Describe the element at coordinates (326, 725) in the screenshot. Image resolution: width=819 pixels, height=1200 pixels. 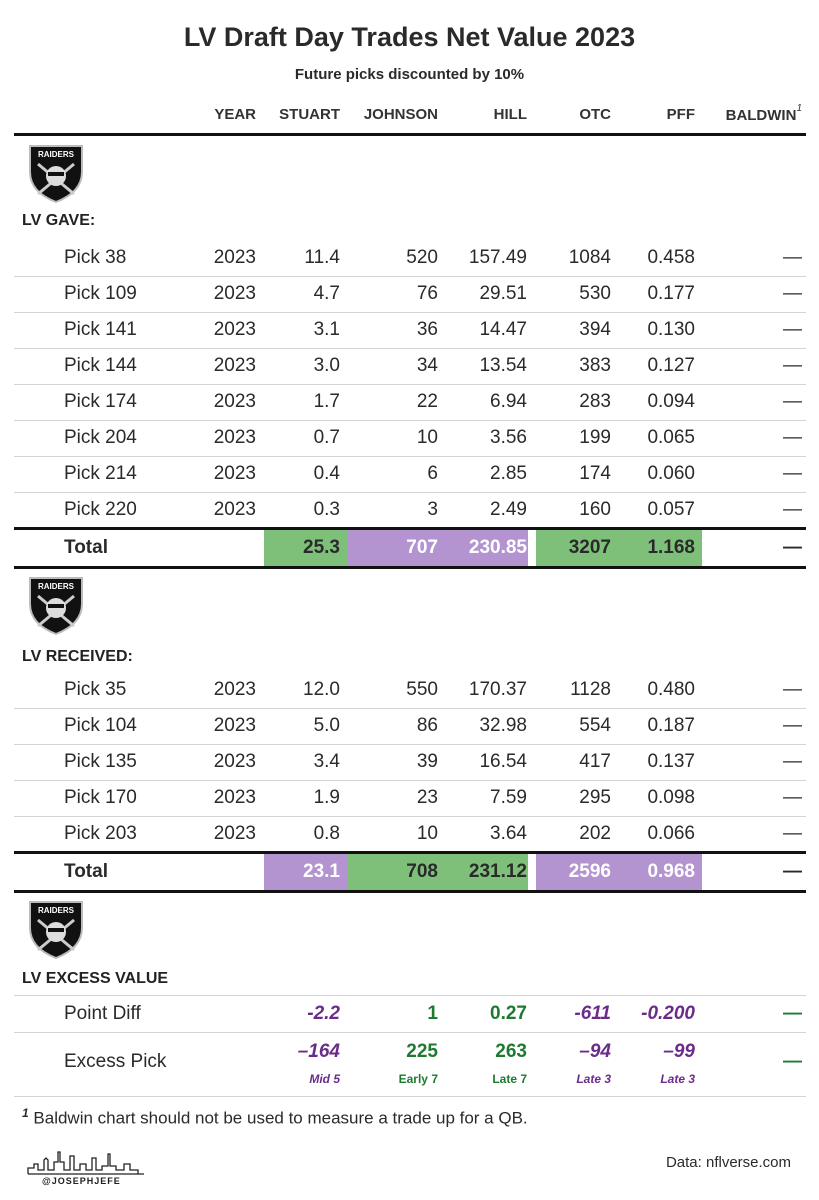
I see `cell-stuart: 5.0` at that location.